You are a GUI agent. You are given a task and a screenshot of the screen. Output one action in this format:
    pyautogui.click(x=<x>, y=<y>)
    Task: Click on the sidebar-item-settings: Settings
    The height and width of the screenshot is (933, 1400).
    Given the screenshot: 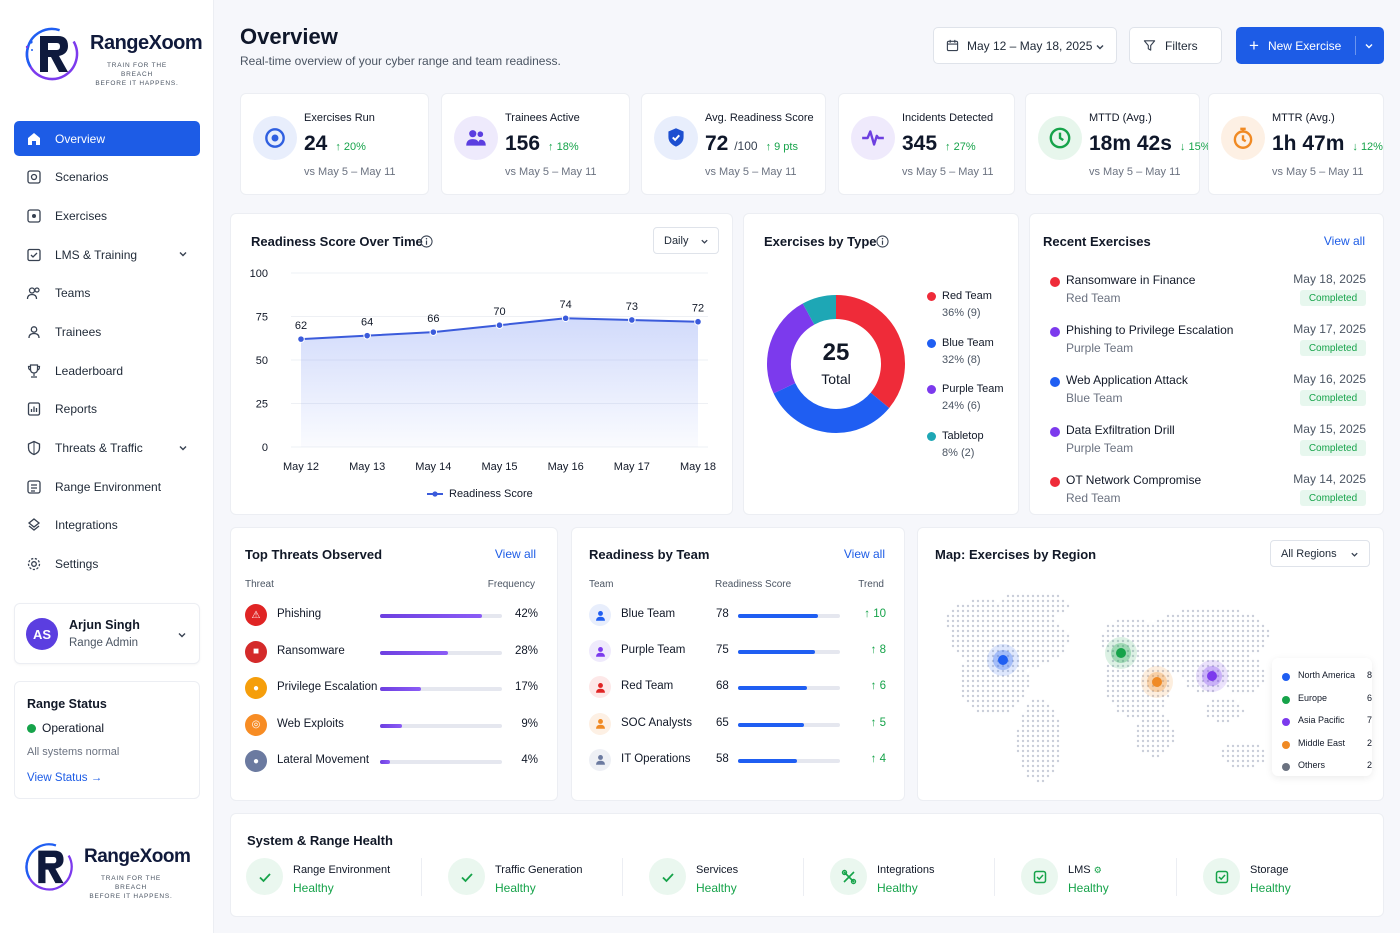 What is the action you would take?
    pyautogui.click(x=107, y=564)
    